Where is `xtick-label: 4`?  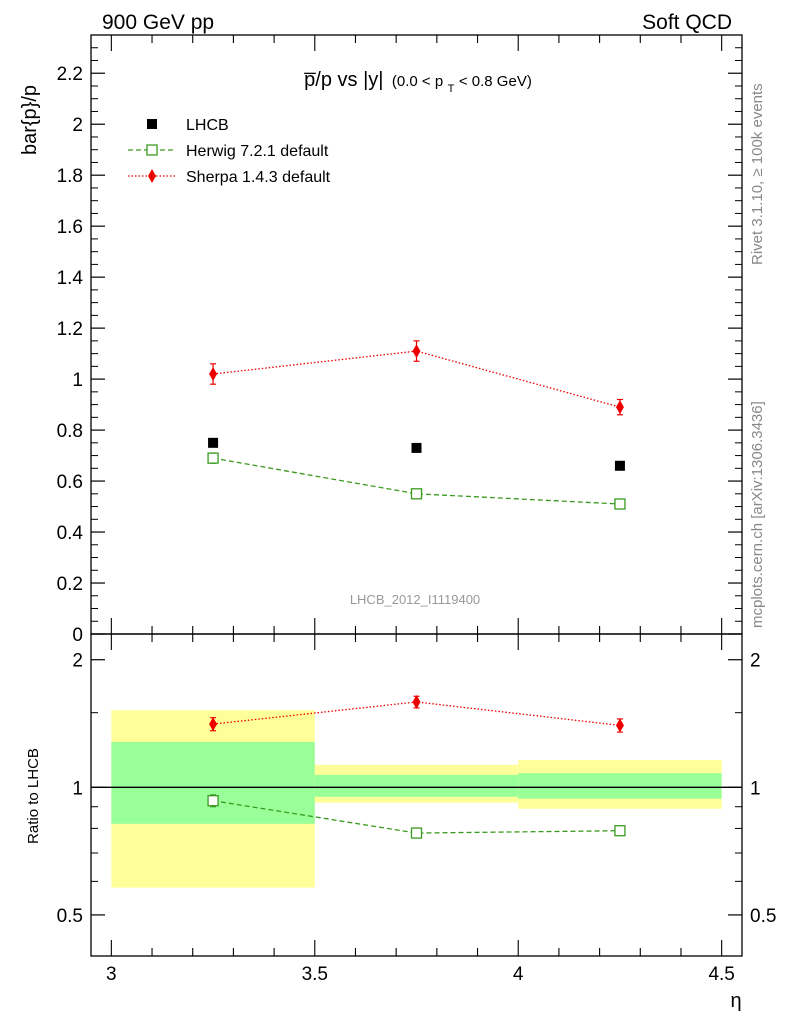 xtick-label: 4 is located at coordinates (518, 974).